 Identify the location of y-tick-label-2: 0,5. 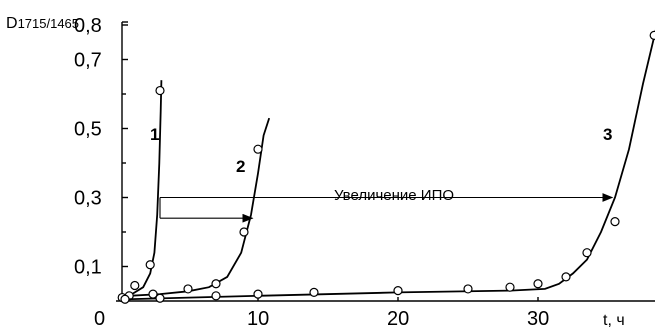
(88, 130).